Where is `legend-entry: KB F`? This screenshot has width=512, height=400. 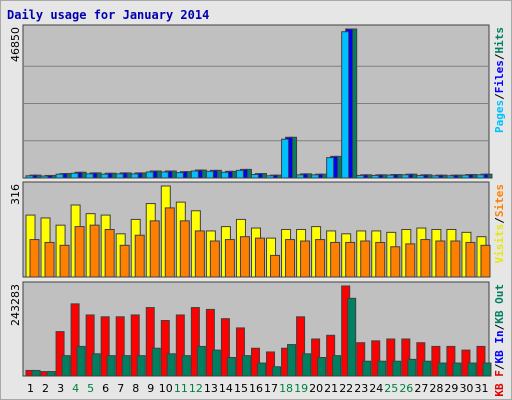
legend-entry: KB F is located at coordinates (499, 383).